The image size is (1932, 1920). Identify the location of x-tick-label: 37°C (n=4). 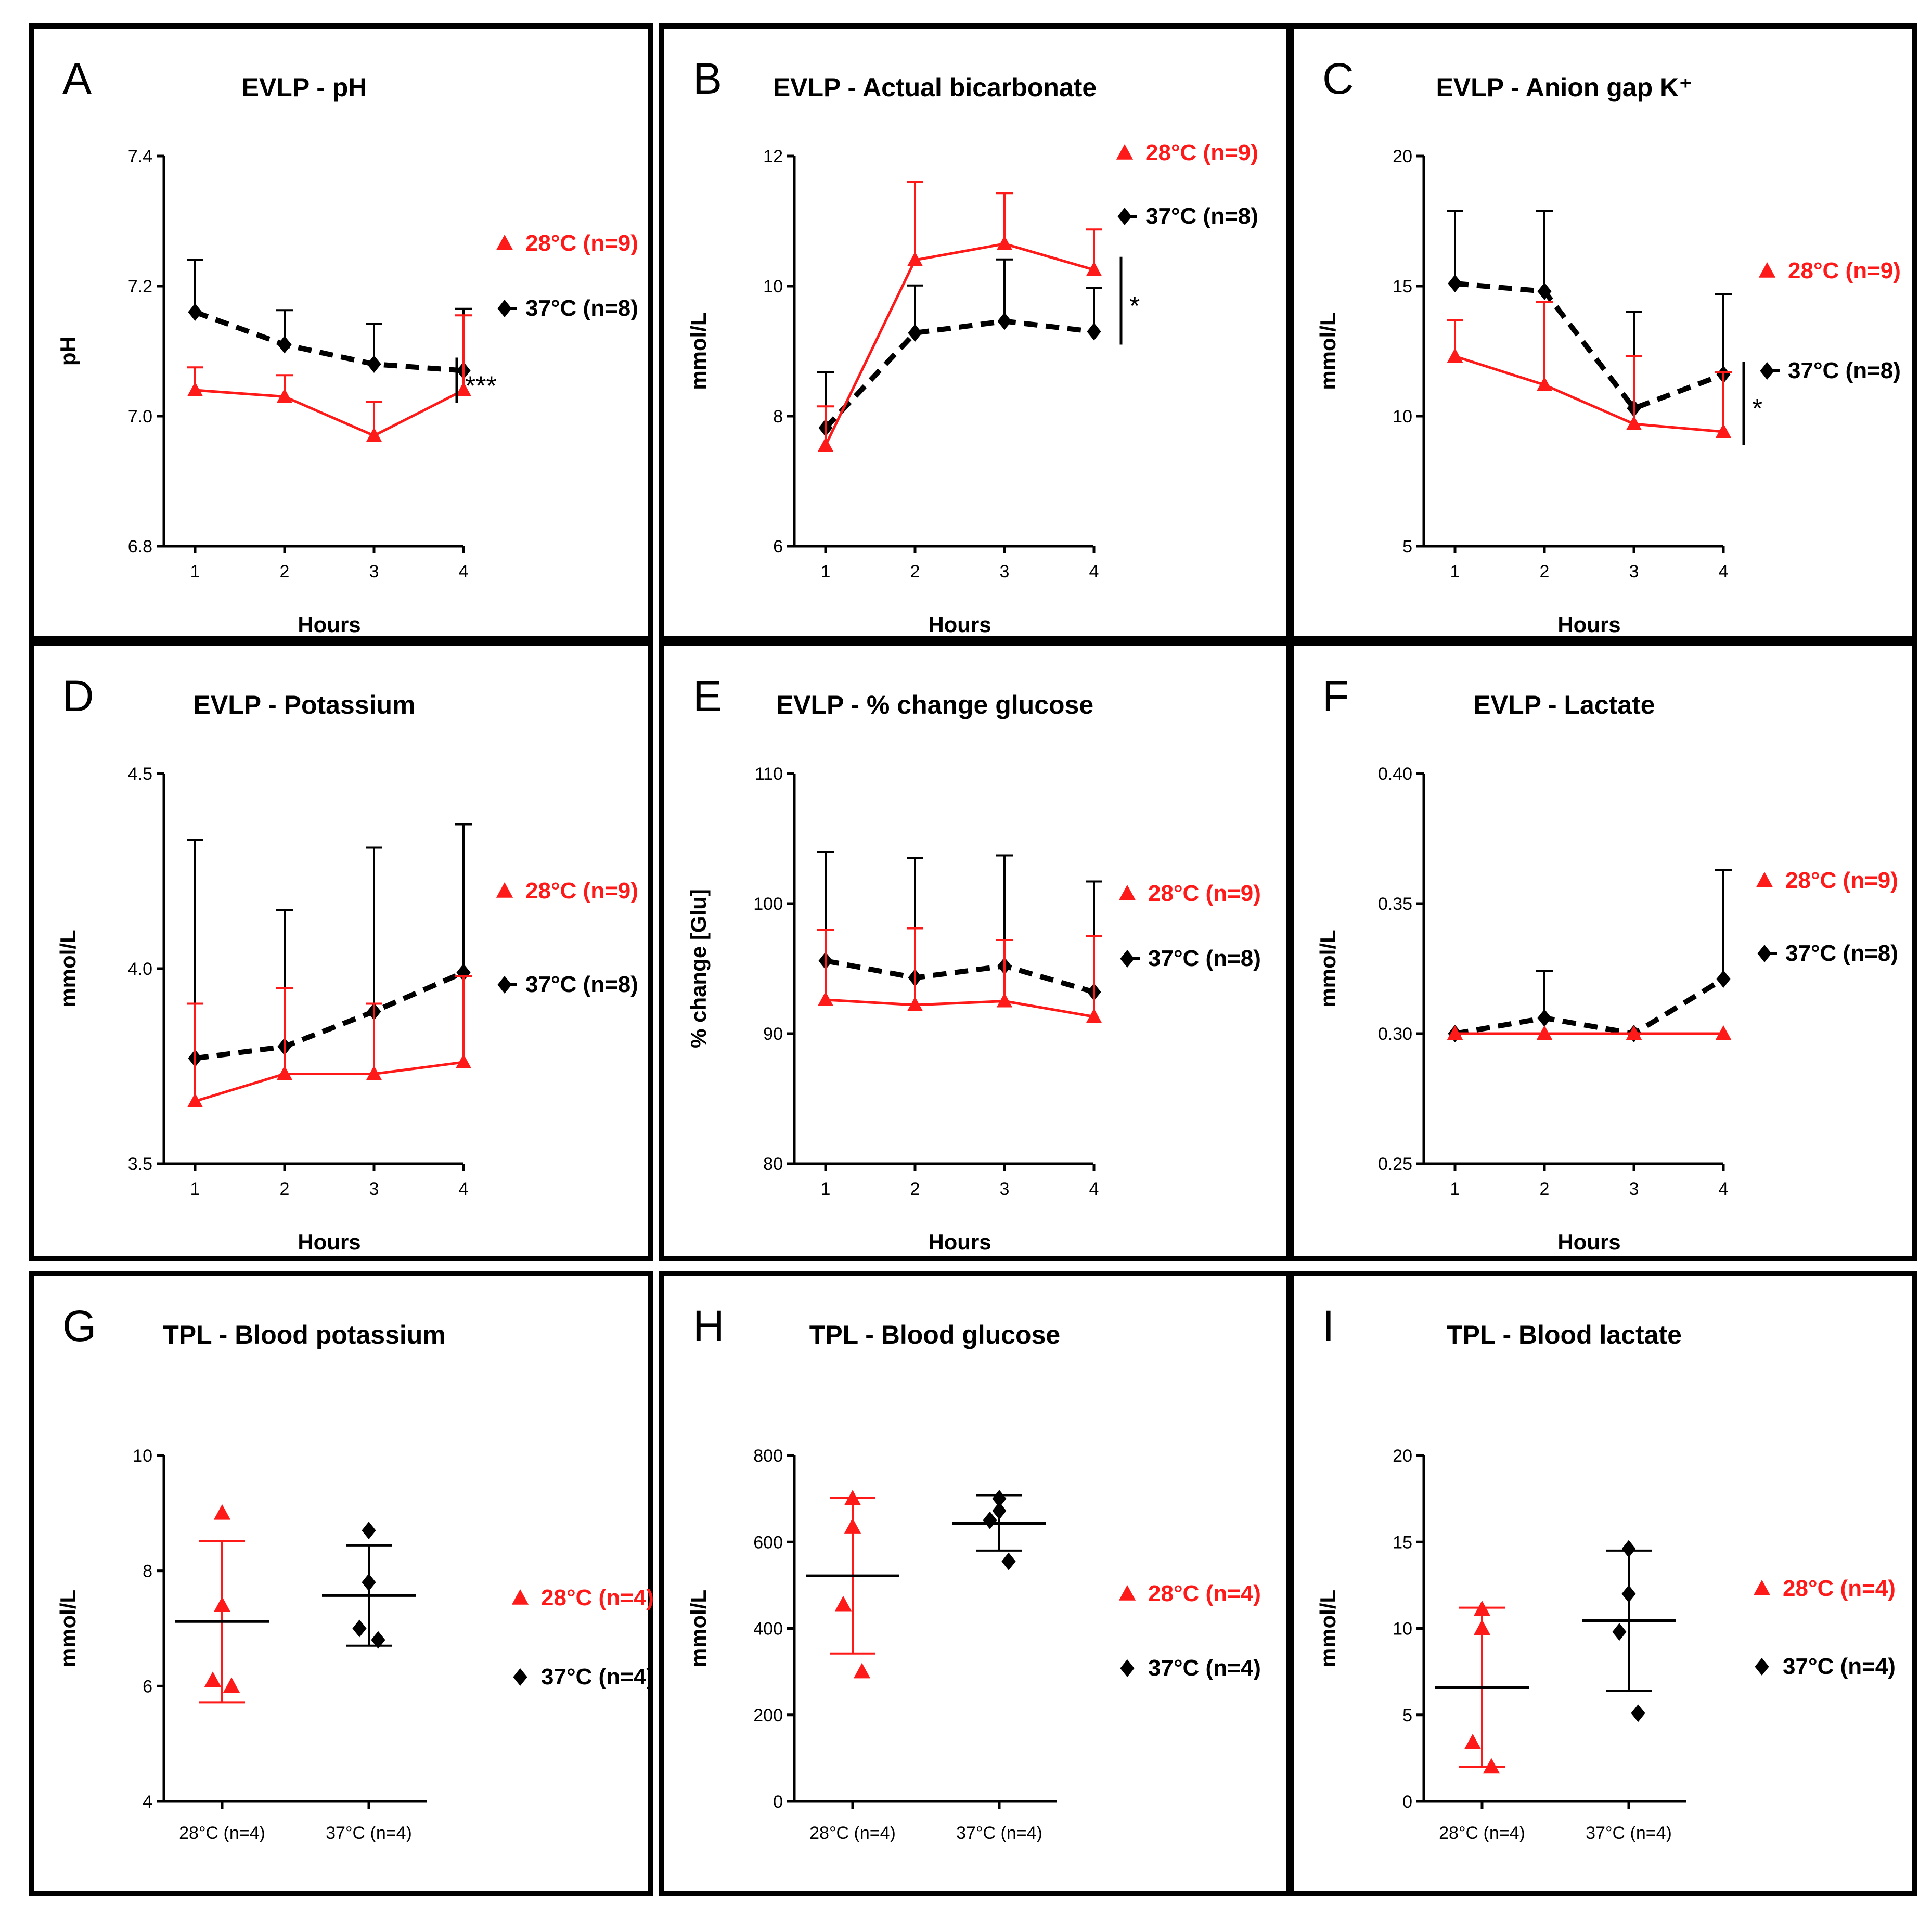
(1629, 1833).